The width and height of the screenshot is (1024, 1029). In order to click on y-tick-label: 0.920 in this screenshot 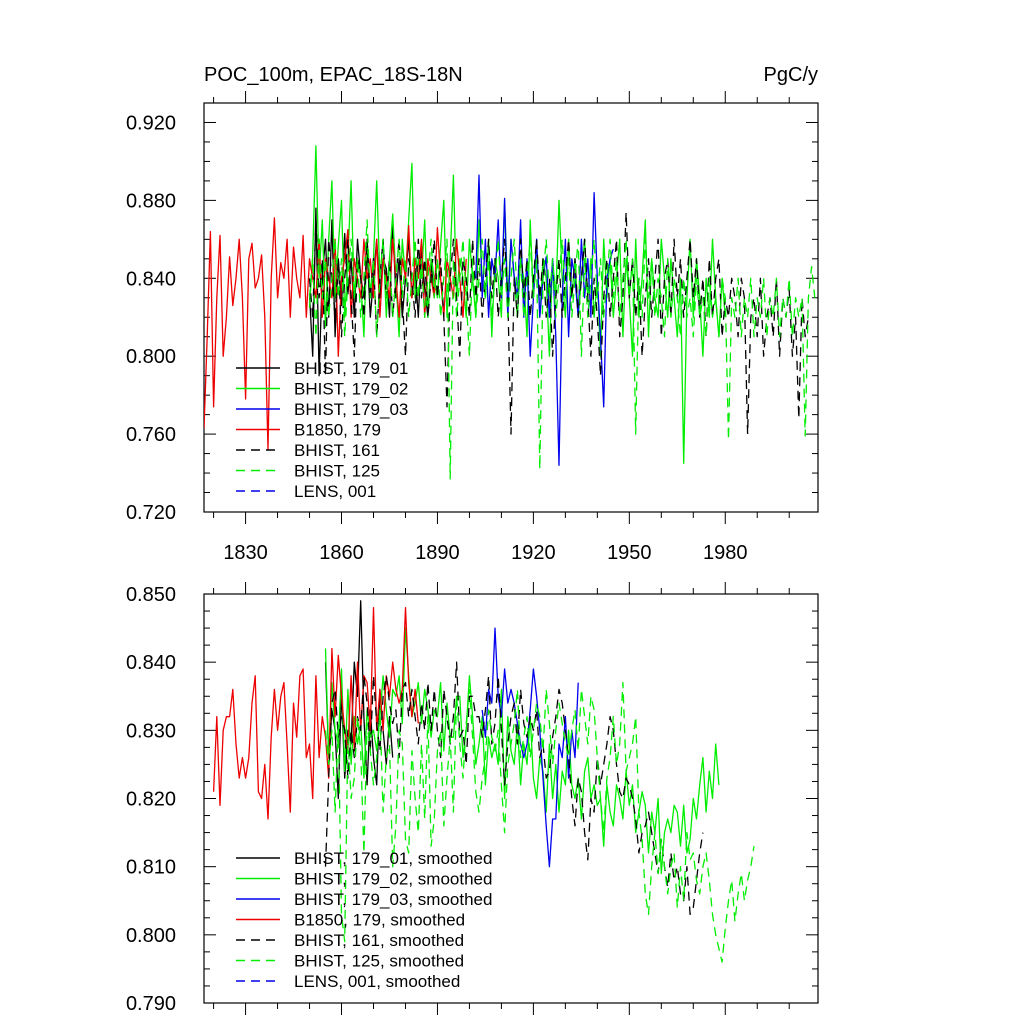, I will do `click(151, 123)`.